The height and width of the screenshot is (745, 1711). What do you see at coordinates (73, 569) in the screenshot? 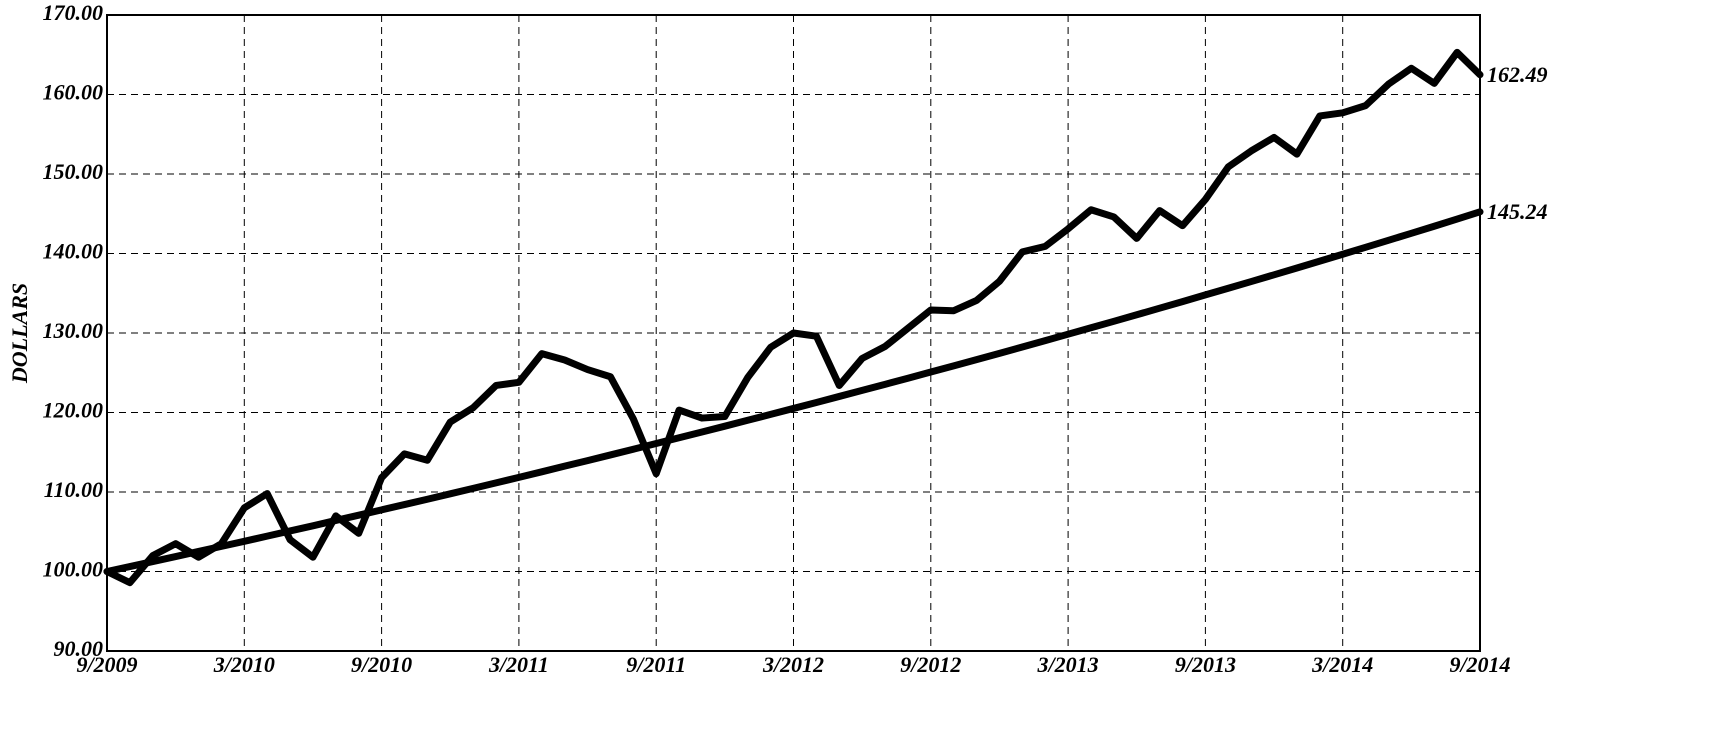
I see `y-tick-label: 100.00` at bounding box center [73, 569].